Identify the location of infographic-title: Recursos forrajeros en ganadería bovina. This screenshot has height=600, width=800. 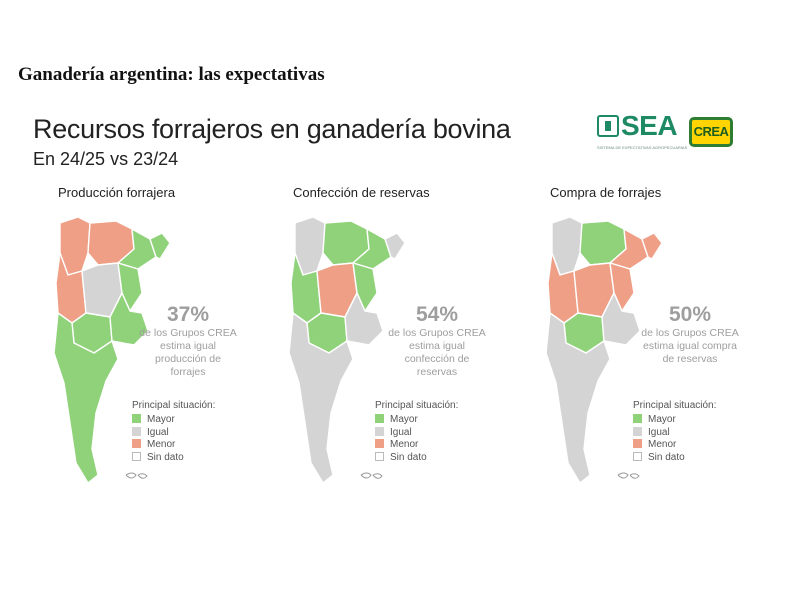
(272, 129).